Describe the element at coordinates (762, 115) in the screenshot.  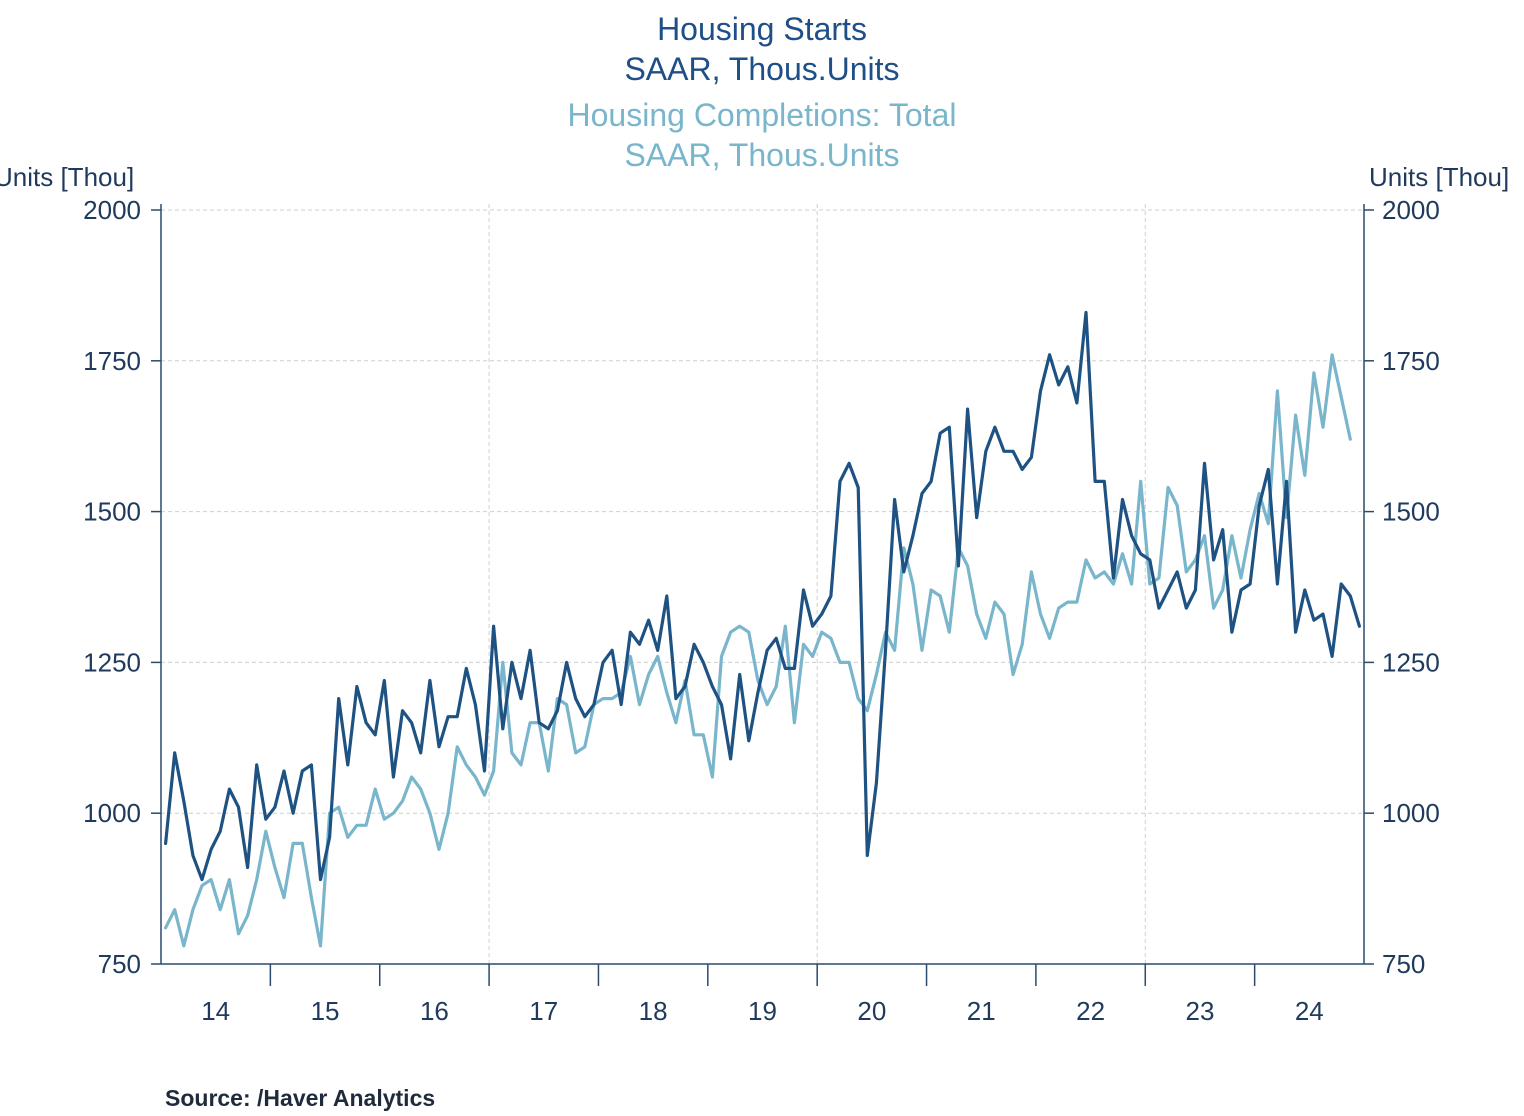
I see `completions-title: Housing Completions: Total` at that location.